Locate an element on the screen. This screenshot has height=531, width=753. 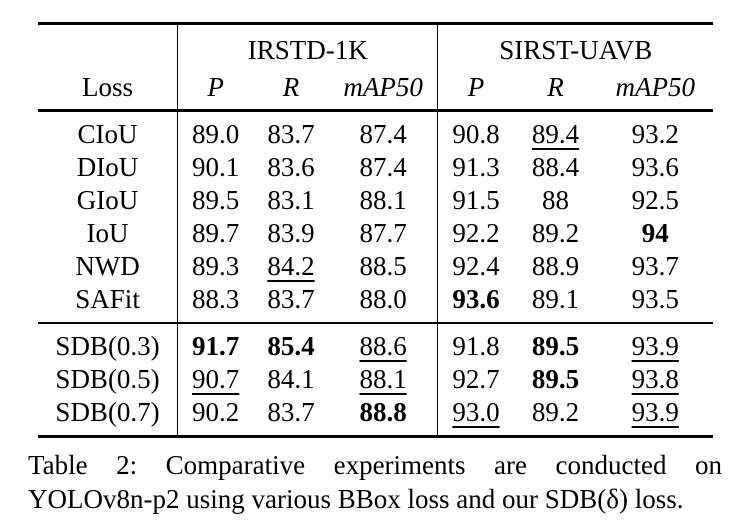
value-text: 90.2 is located at coordinates (216, 412).